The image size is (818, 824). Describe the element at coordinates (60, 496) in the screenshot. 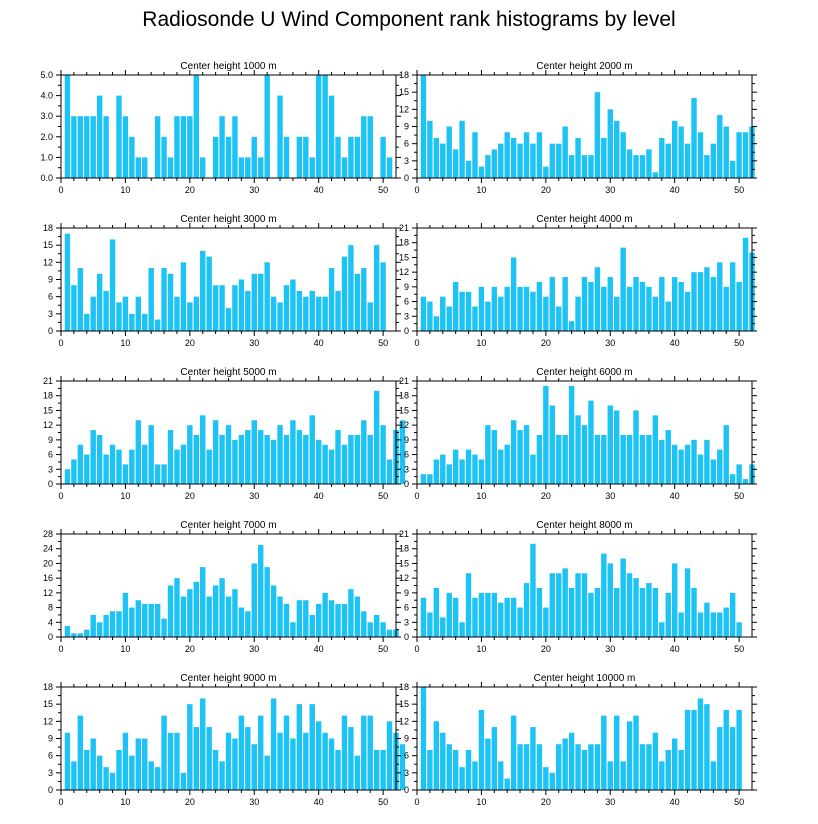

I see `panel-5-xtick-label-0: 0` at that location.